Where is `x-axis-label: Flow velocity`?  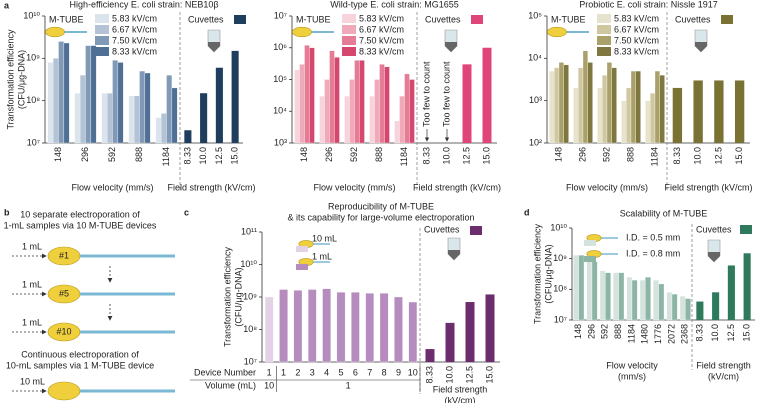
x-axis-label: Flow velocity is located at coordinates (632, 365).